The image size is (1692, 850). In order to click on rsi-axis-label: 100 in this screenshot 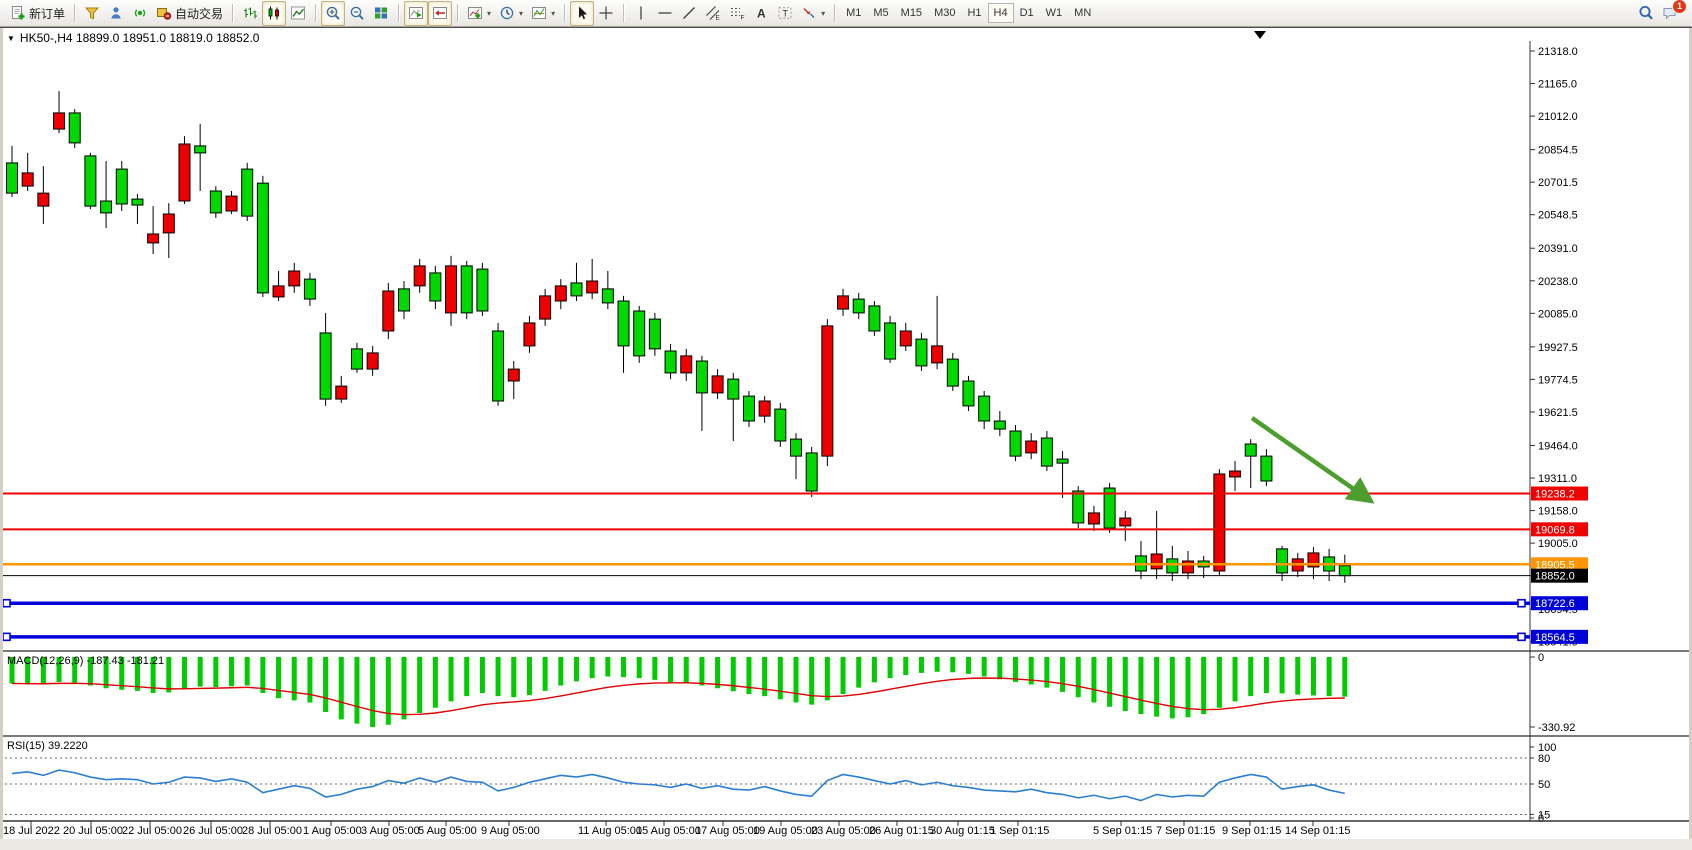, I will do `click(1547, 748)`.